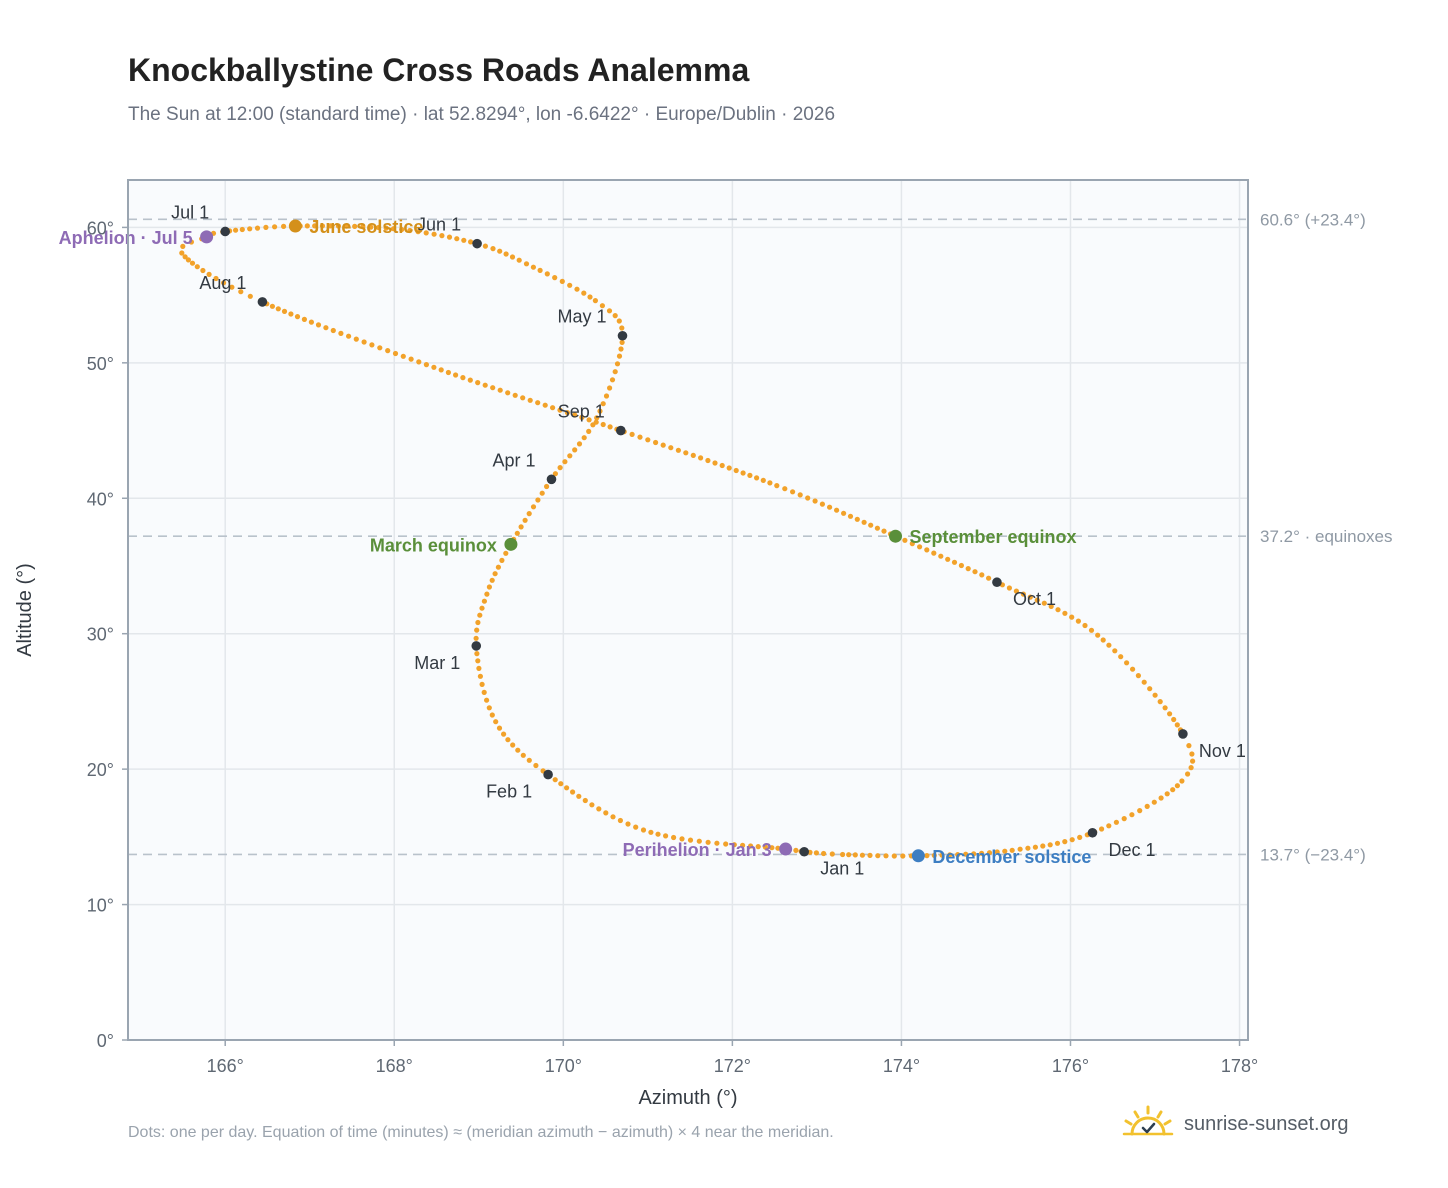 The height and width of the screenshot is (1188, 1448). I want to click on x-tick-label: 178°, so click(1239, 1066).